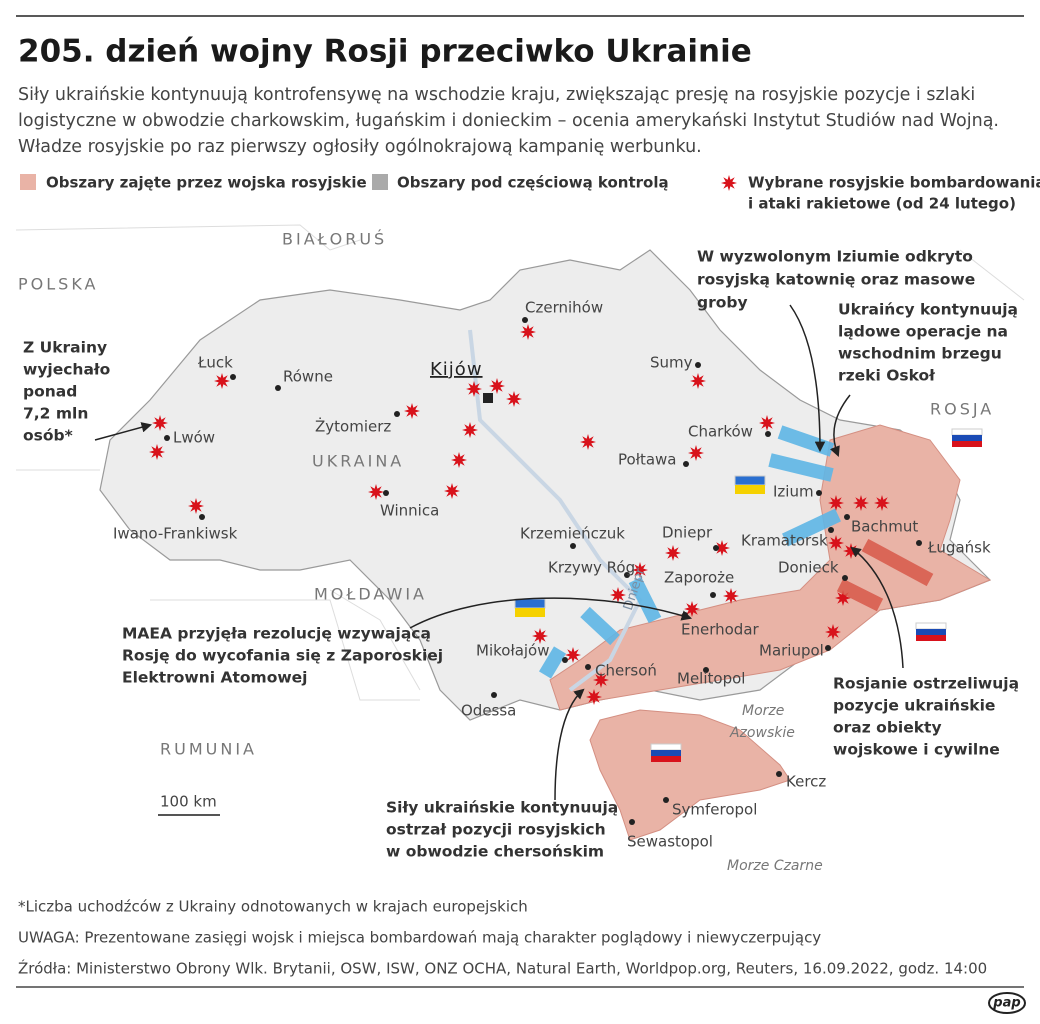 Image resolution: width=1040 pixels, height=1024 pixels. Describe the element at coordinates (959, 548) in the screenshot. I see `city-label: Ługańsk` at that location.